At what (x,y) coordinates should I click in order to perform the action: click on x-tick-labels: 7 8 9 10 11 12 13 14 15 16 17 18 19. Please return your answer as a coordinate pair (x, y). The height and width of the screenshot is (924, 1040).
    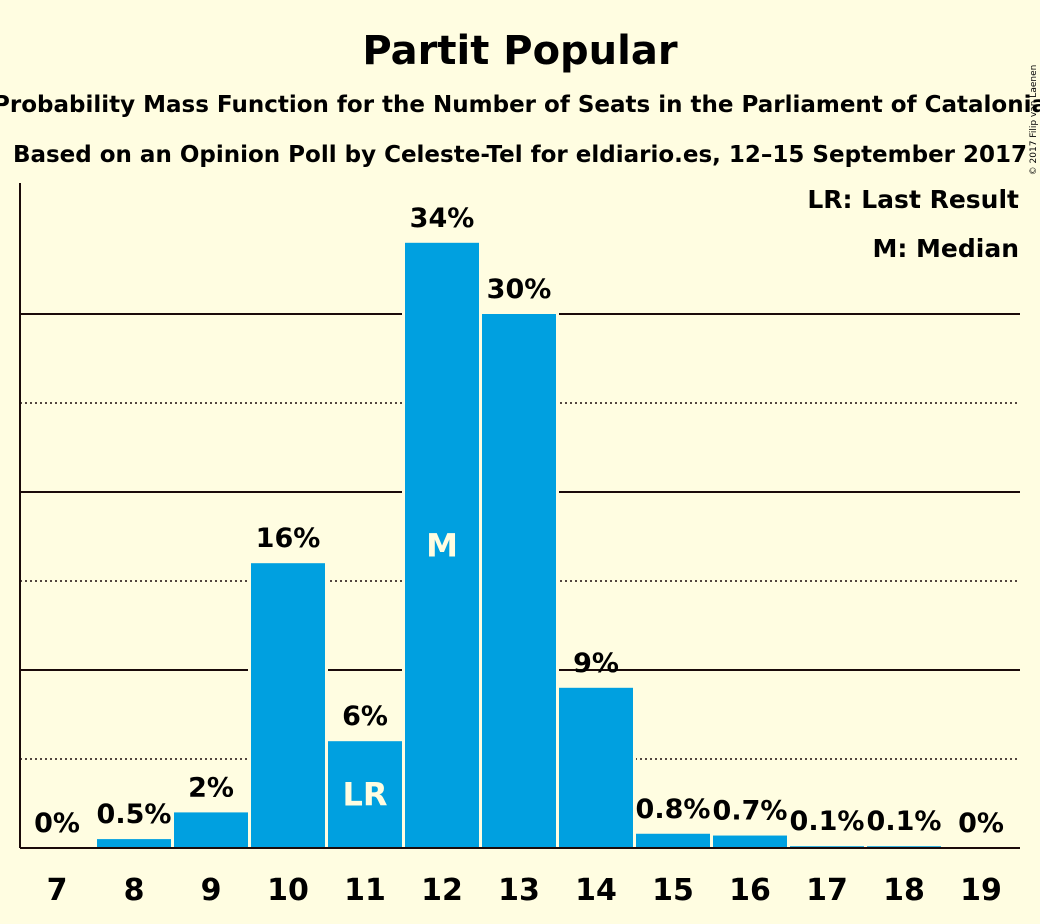
    Looking at the image, I should click on (524, 890).